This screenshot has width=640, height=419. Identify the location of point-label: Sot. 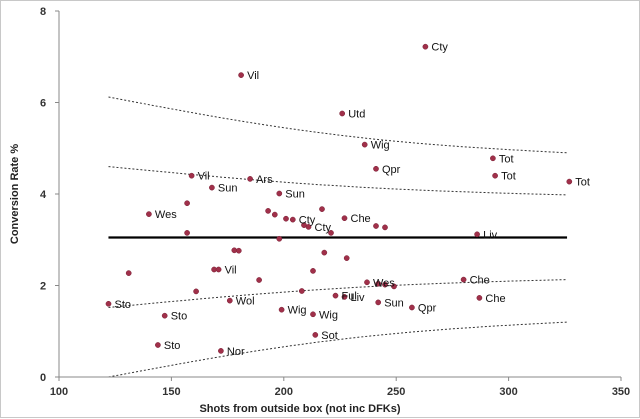
(329, 336).